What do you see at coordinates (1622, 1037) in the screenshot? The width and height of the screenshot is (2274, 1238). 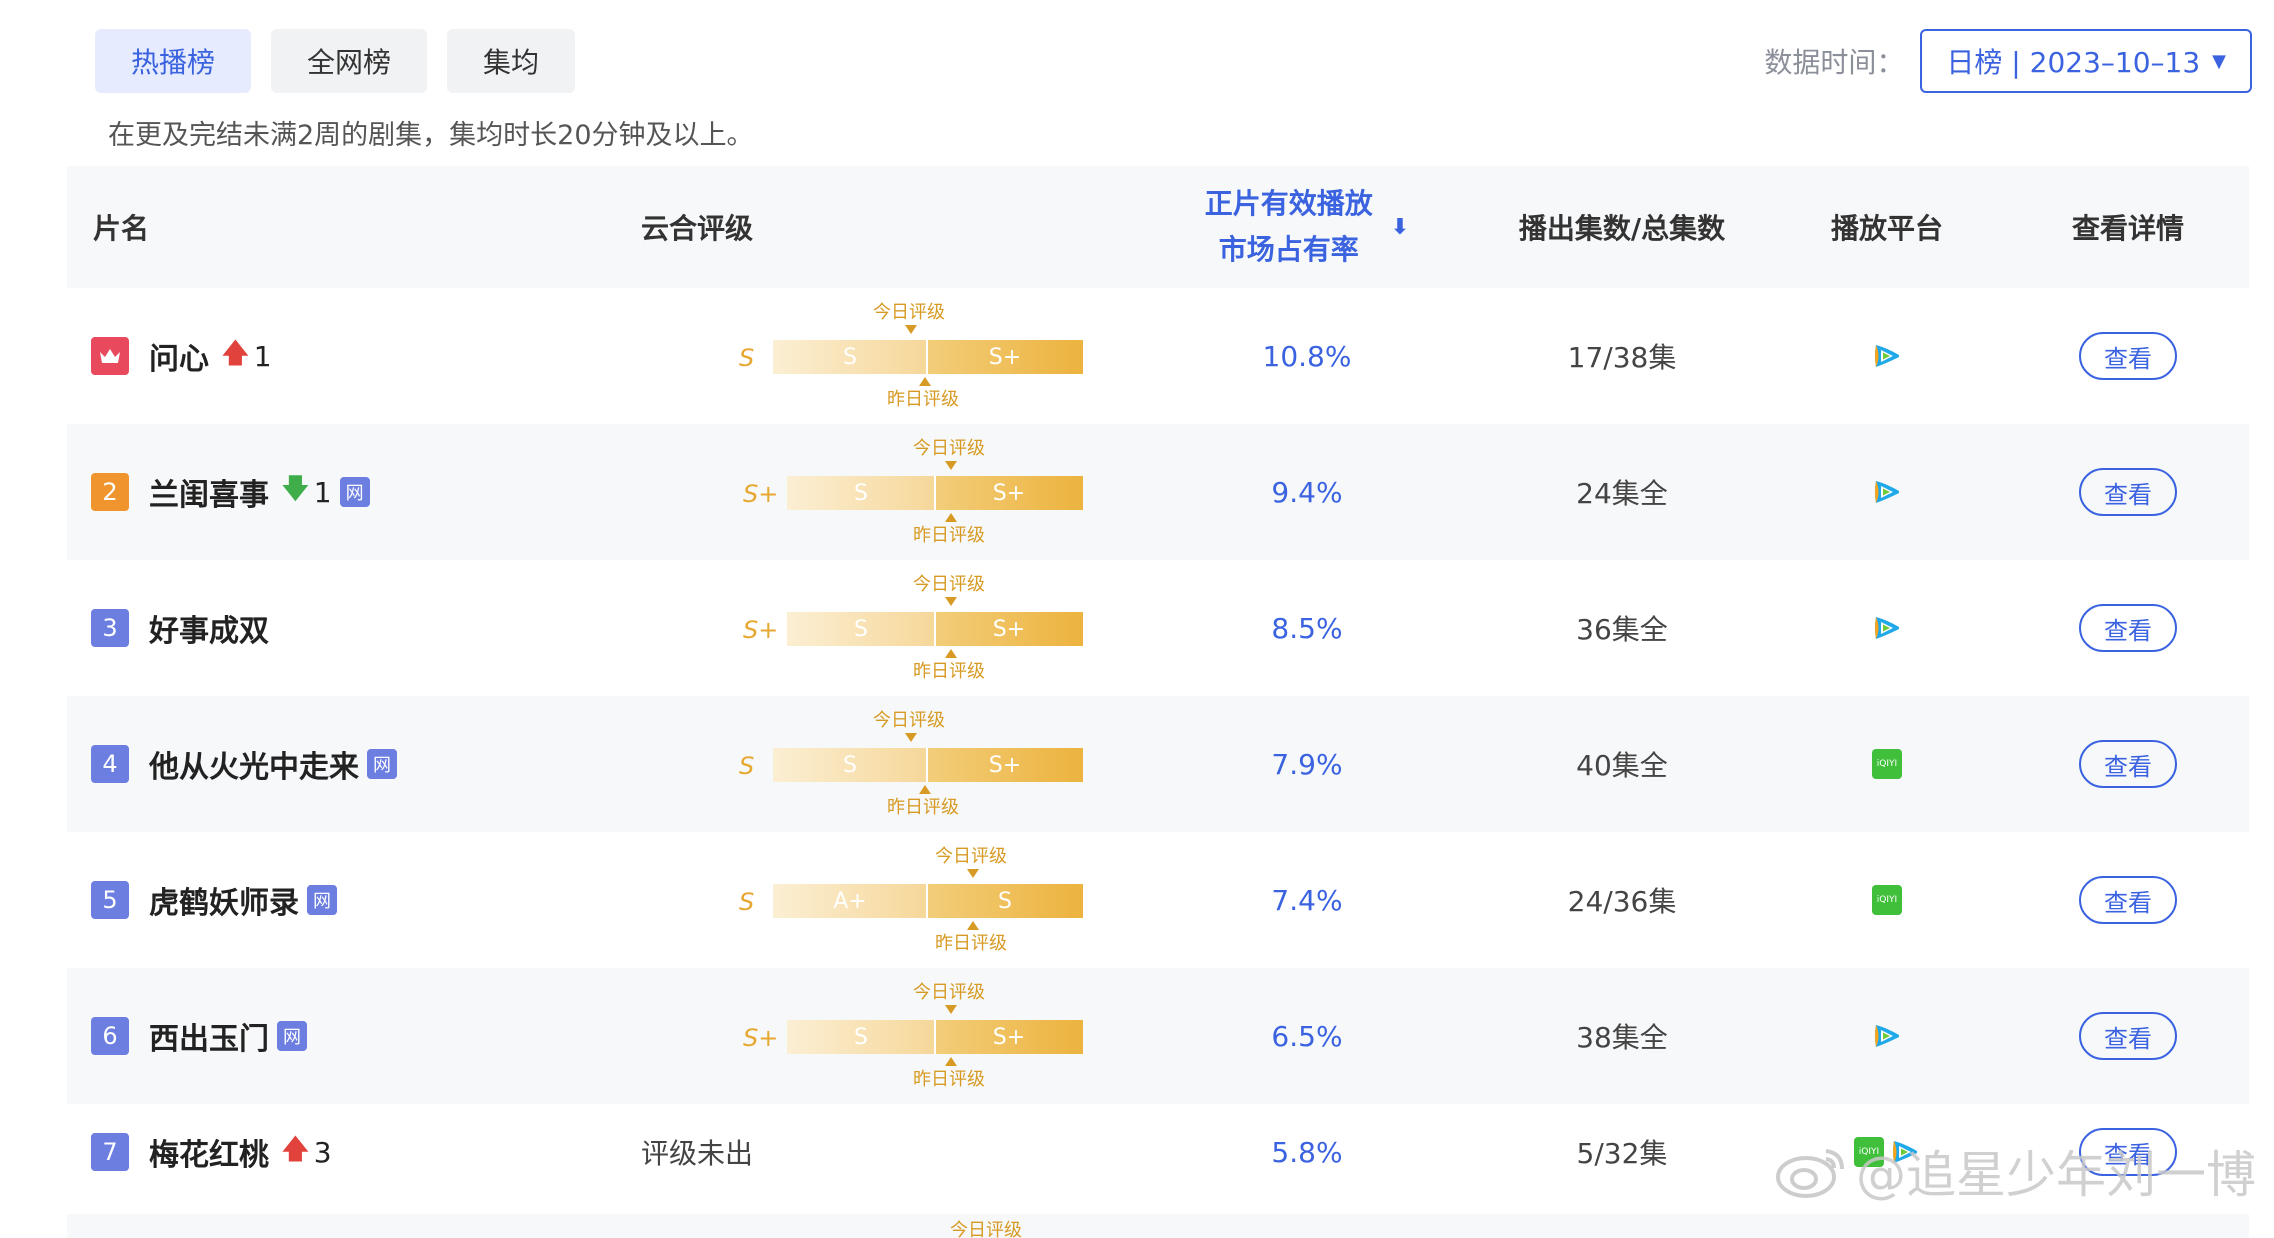 I see `episode-count: 38集全` at bounding box center [1622, 1037].